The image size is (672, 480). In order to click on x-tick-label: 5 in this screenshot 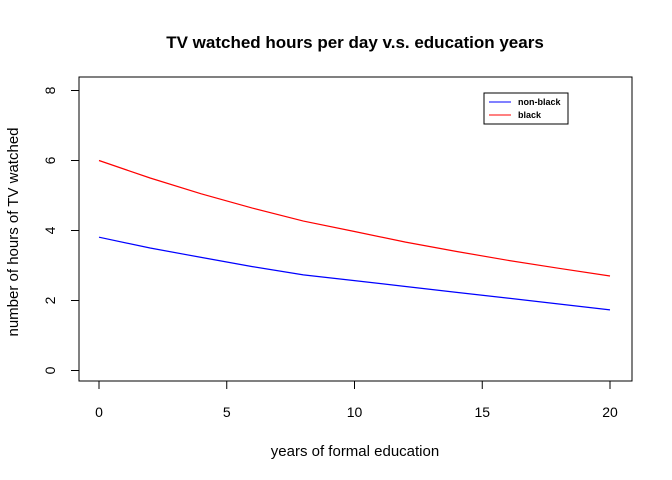, I will do `click(227, 412)`.